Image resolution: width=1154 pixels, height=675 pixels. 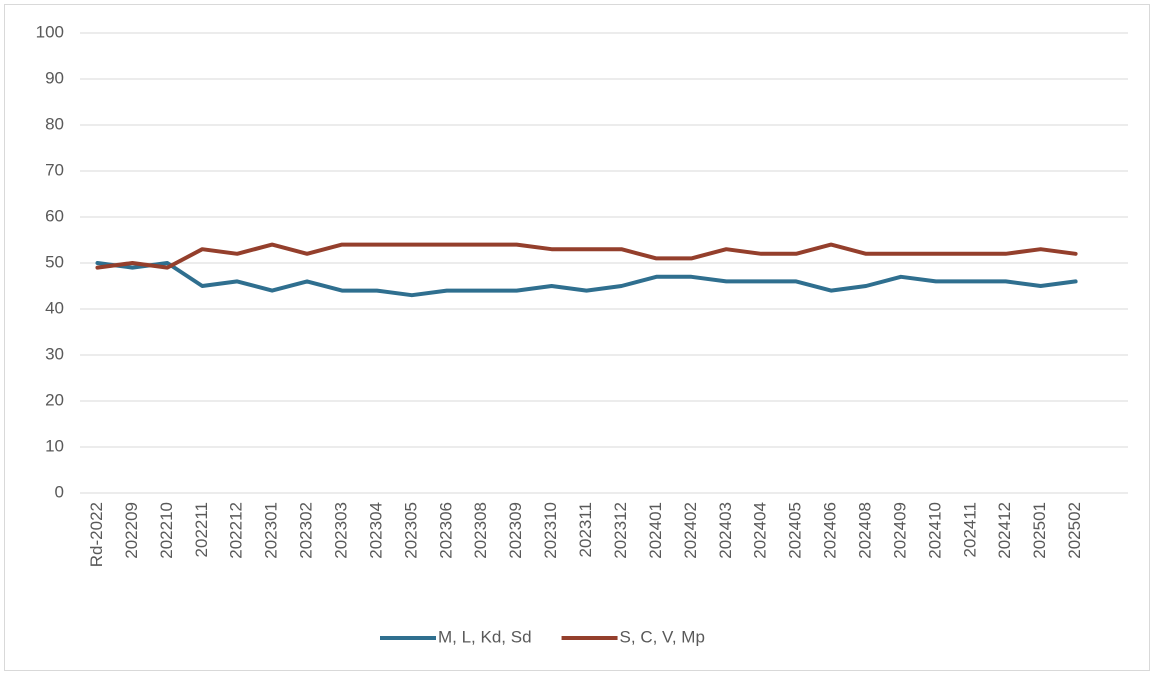 I want to click on legend-label: S, C, V, Mp, so click(x=662, y=636).